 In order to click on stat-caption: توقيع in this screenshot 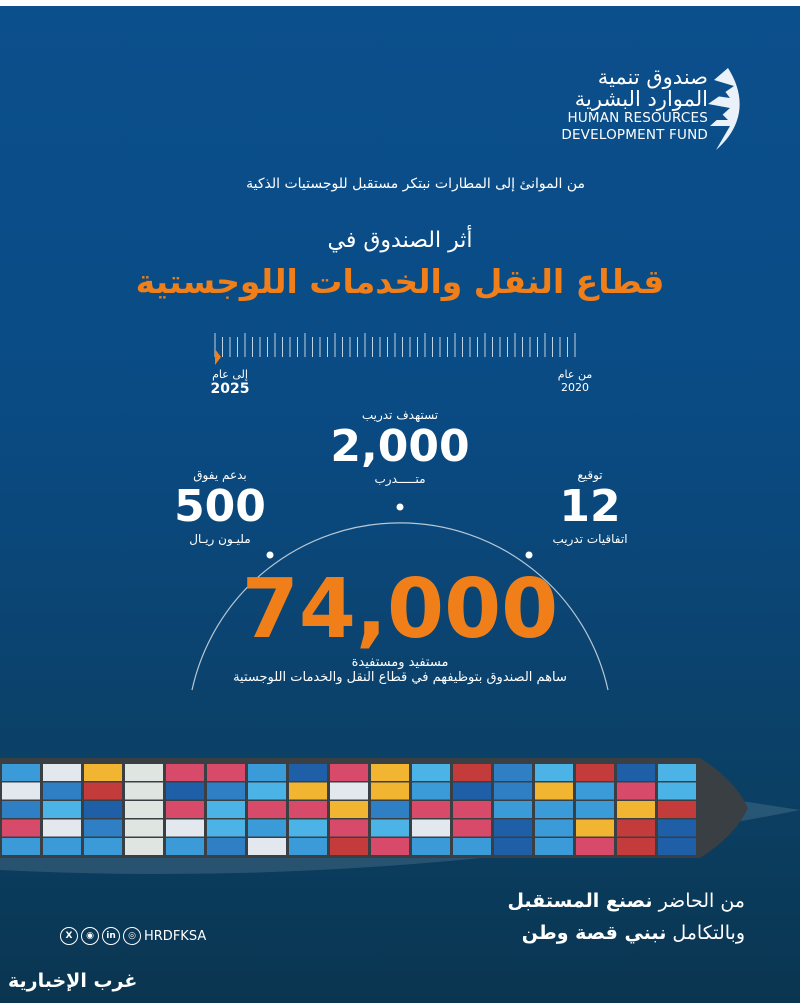, I will do `click(590, 475)`.